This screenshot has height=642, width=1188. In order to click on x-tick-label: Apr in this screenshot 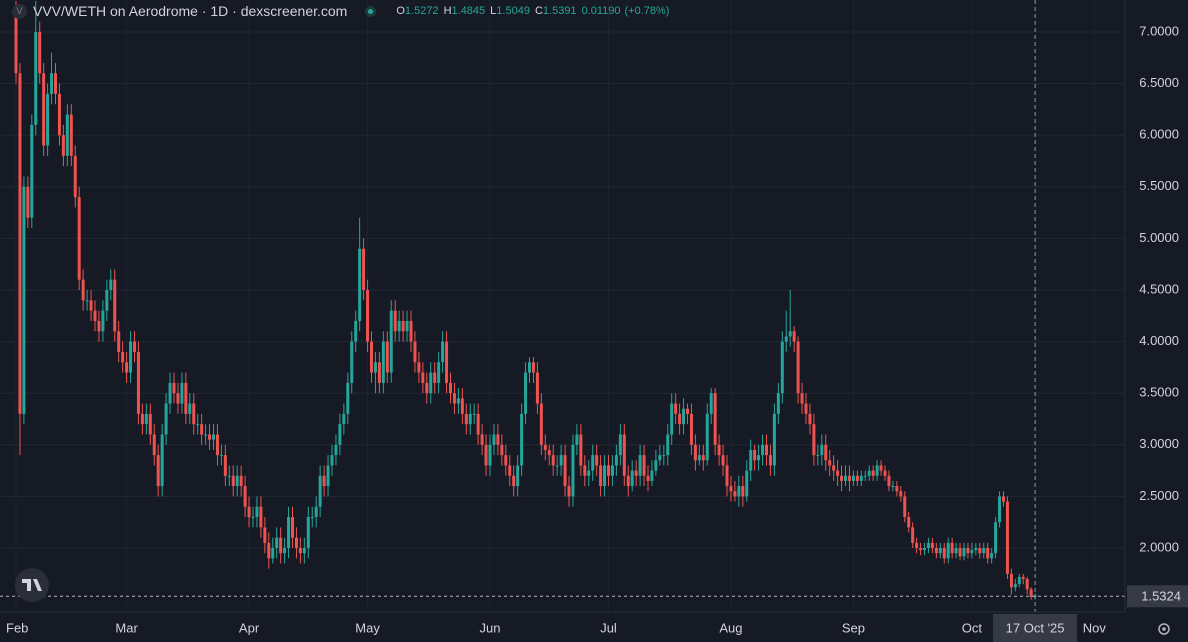, I will do `click(249, 627)`.